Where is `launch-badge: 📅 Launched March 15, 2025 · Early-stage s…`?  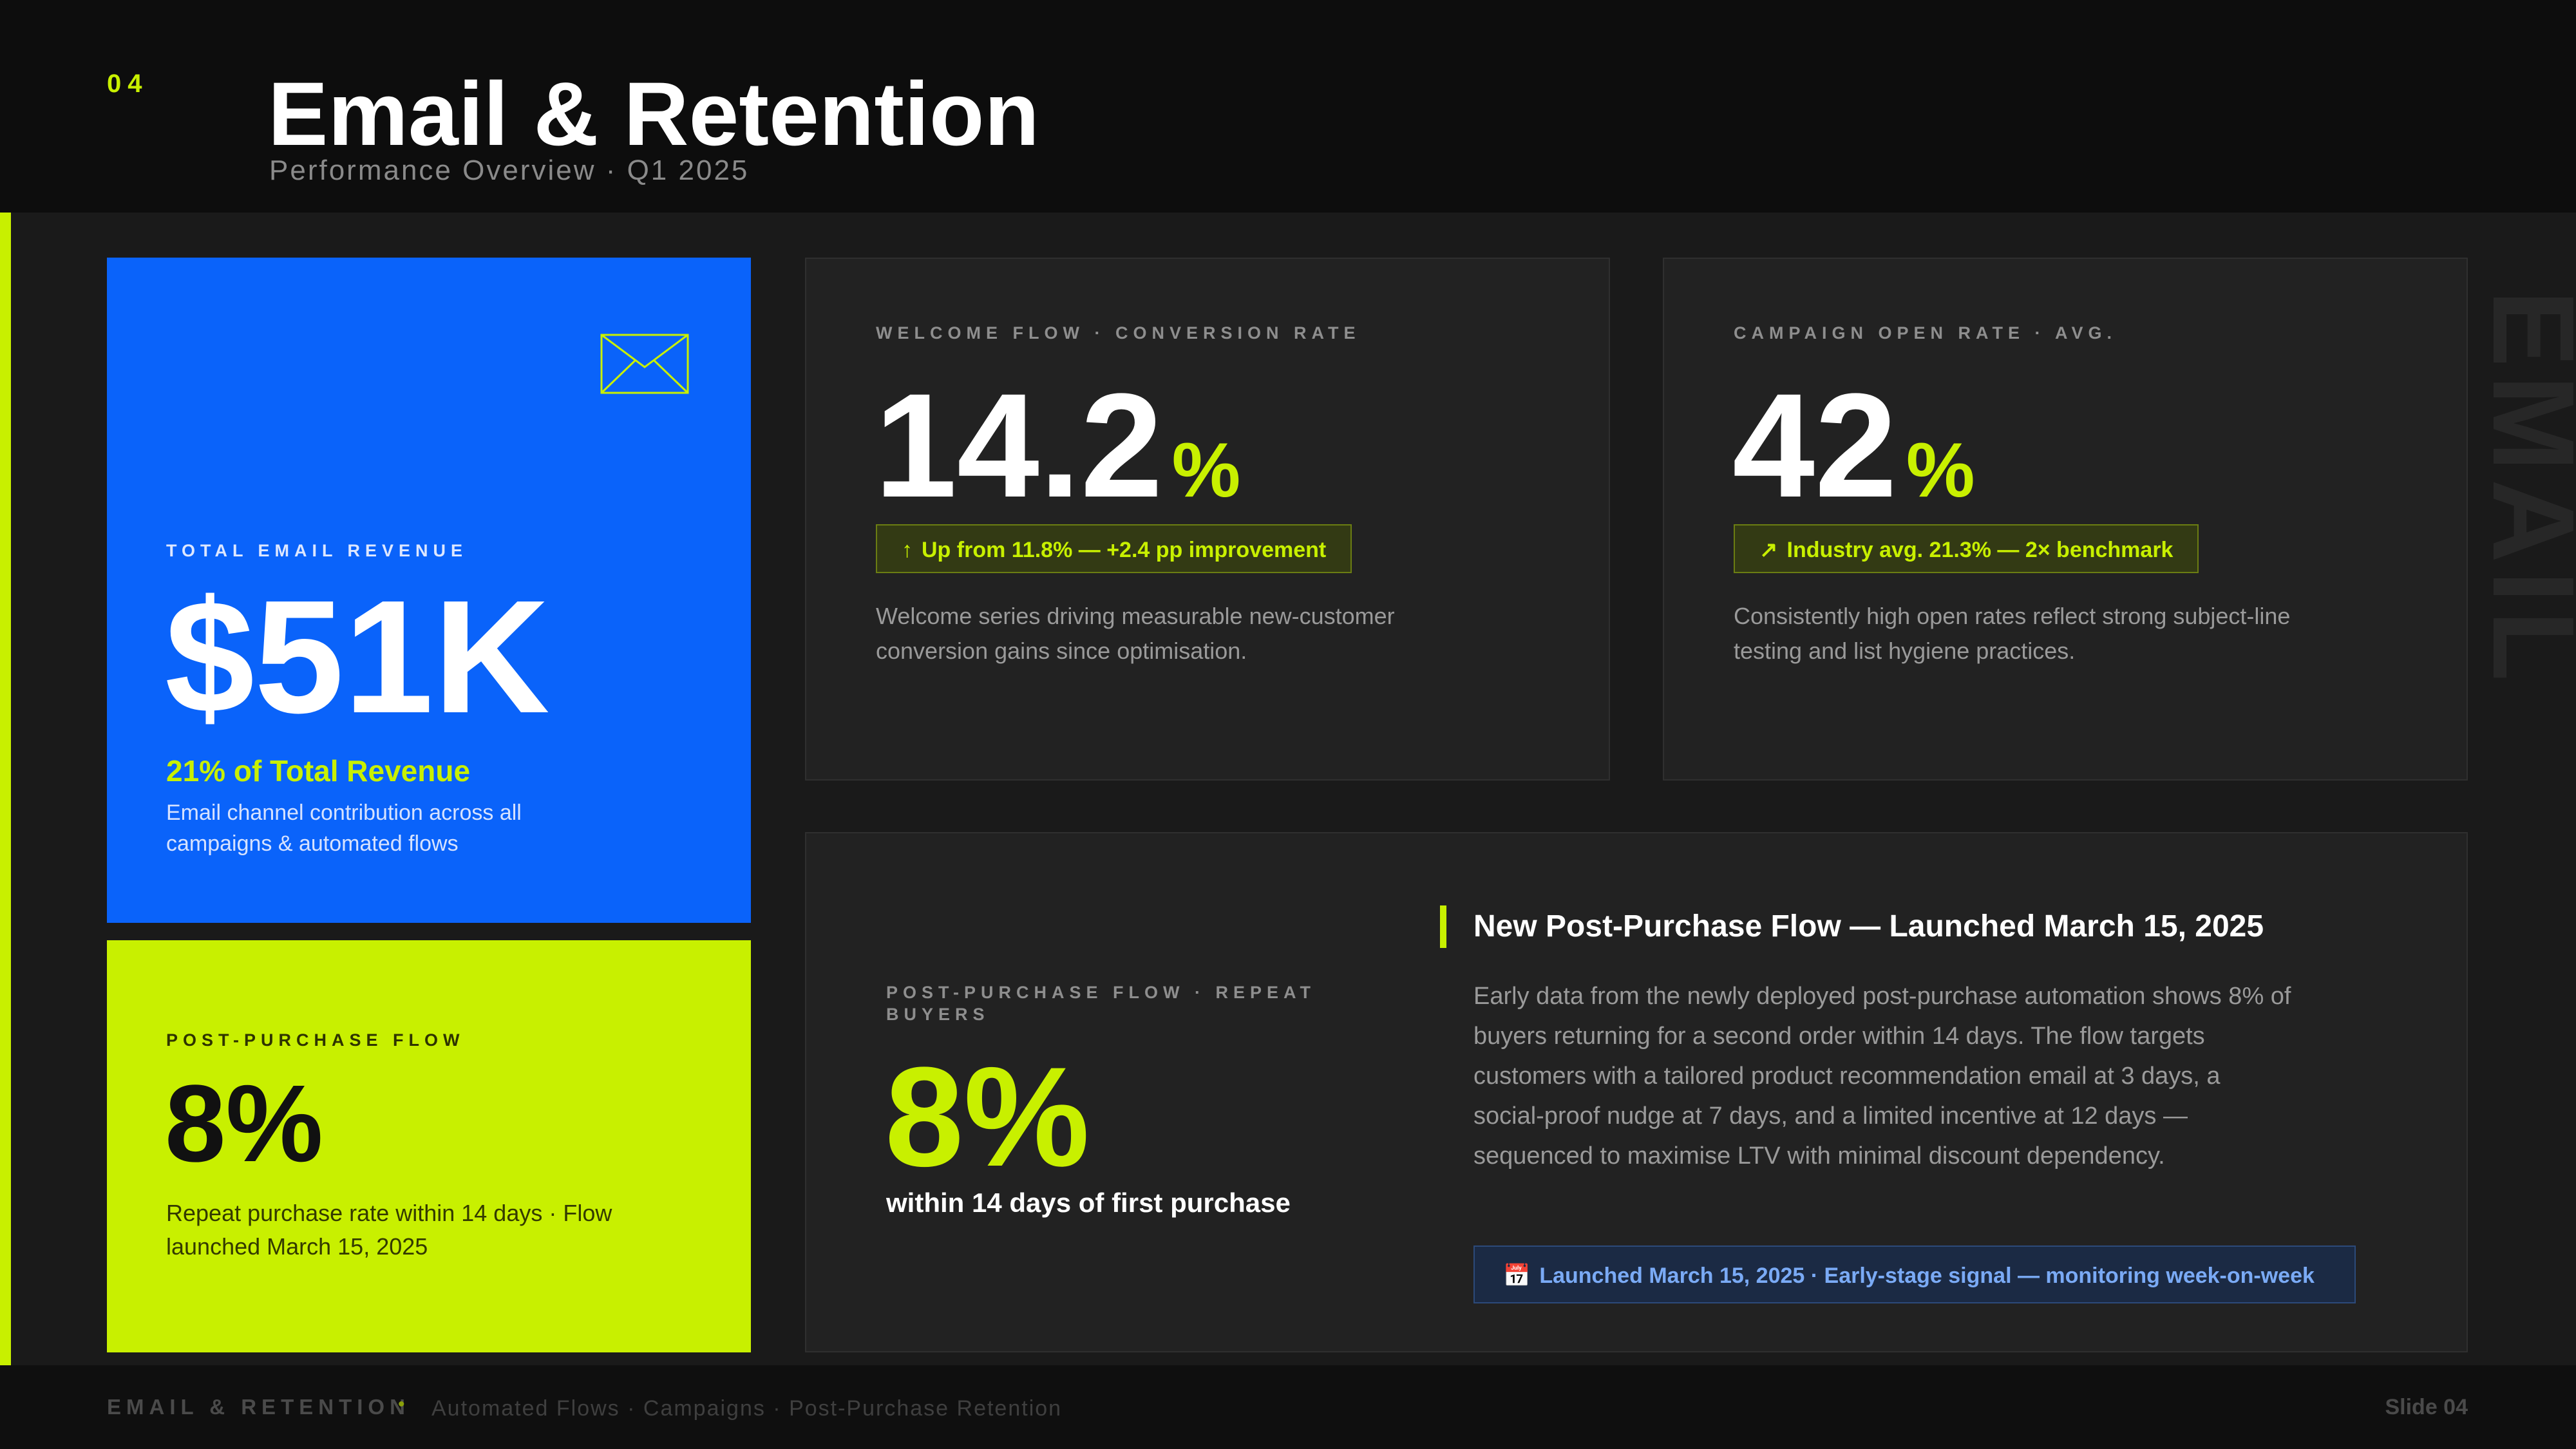 launch-badge: 📅 Launched March 15, 2025 · Early-stage s… is located at coordinates (1915, 1274).